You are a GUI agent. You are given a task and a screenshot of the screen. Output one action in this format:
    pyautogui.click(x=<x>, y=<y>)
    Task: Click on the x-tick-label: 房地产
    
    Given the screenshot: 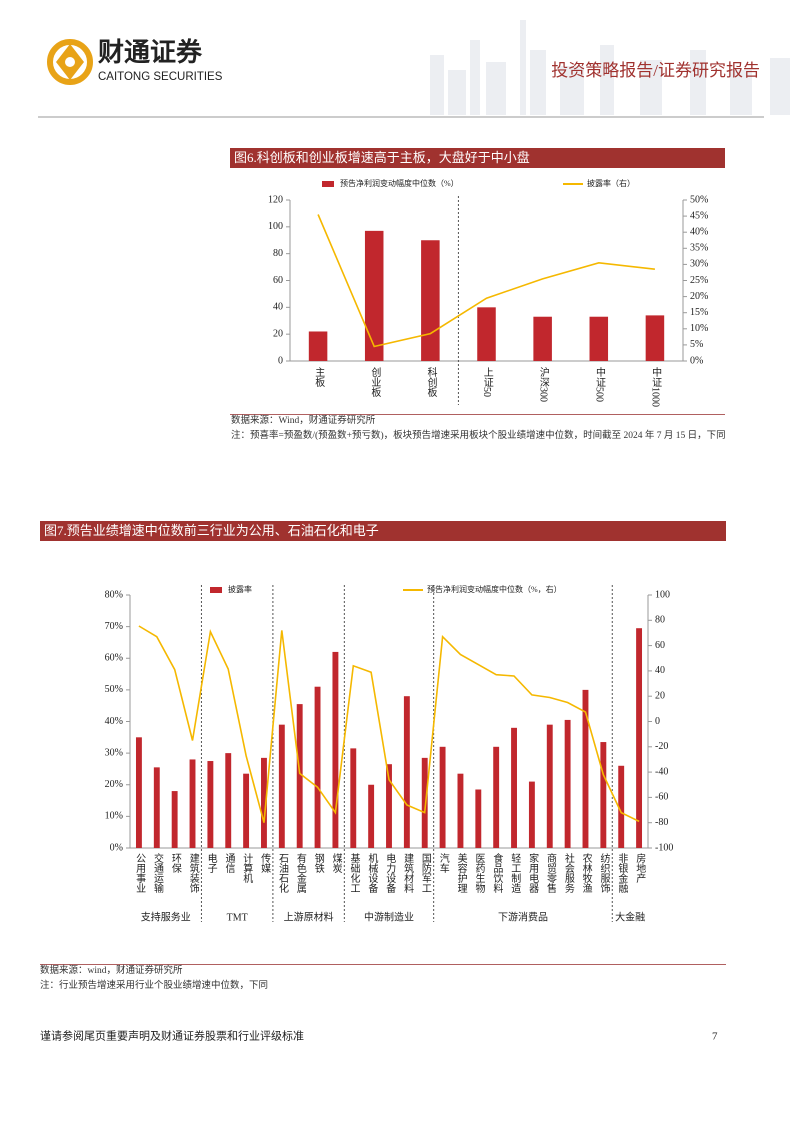 What is the action you would take?
    pyautogui.click(x=640, y=868)
    